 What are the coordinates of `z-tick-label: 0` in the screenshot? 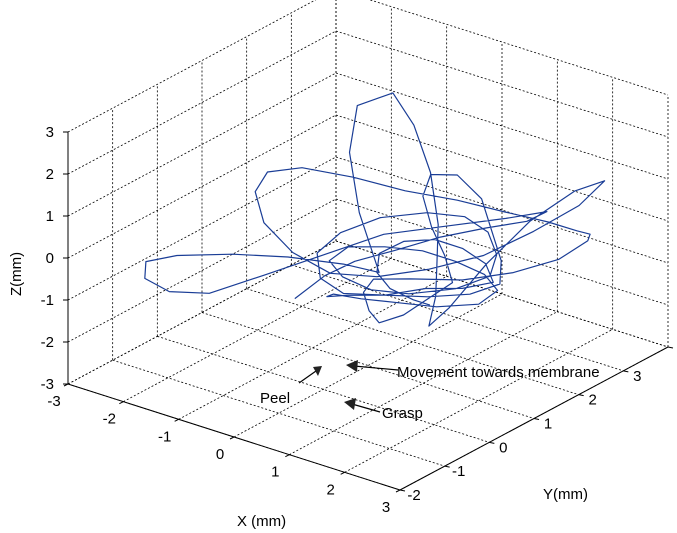 It's located at (50, 258).